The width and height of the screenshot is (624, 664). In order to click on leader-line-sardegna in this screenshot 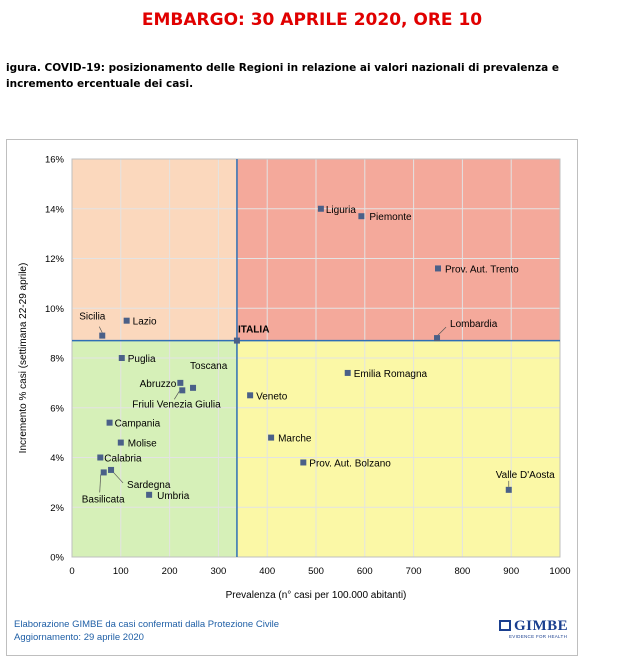, I will do `click(118, 477)`.